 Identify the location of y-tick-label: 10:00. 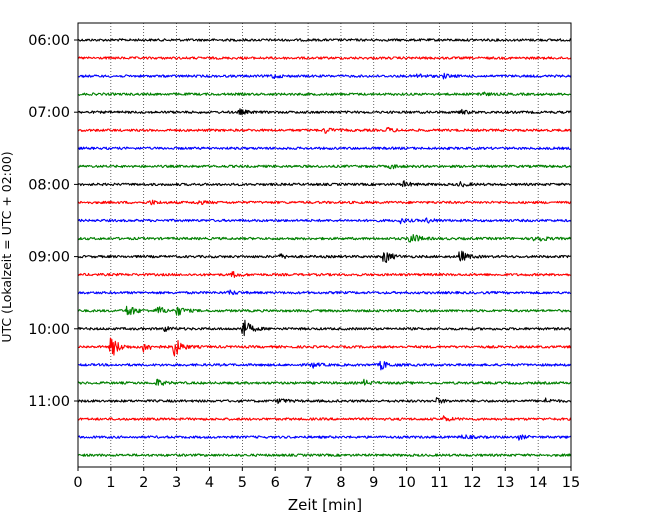
(49, 330).